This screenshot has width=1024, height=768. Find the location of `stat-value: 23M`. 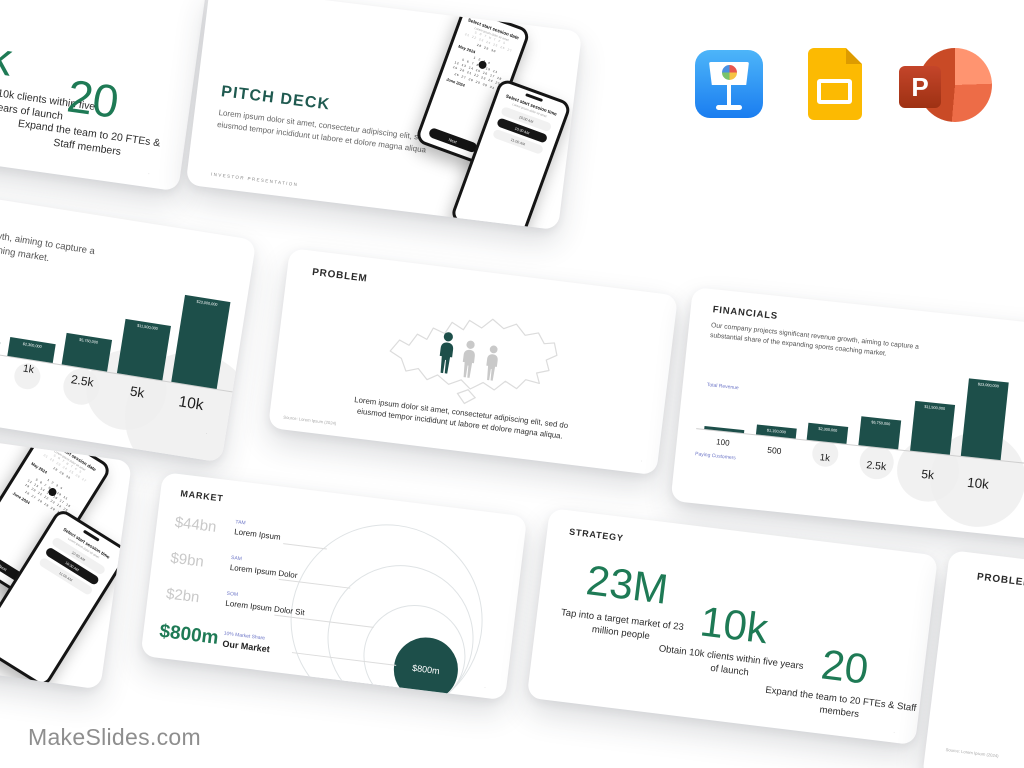

stat-value: 23M is located at coordinates (627, 584).